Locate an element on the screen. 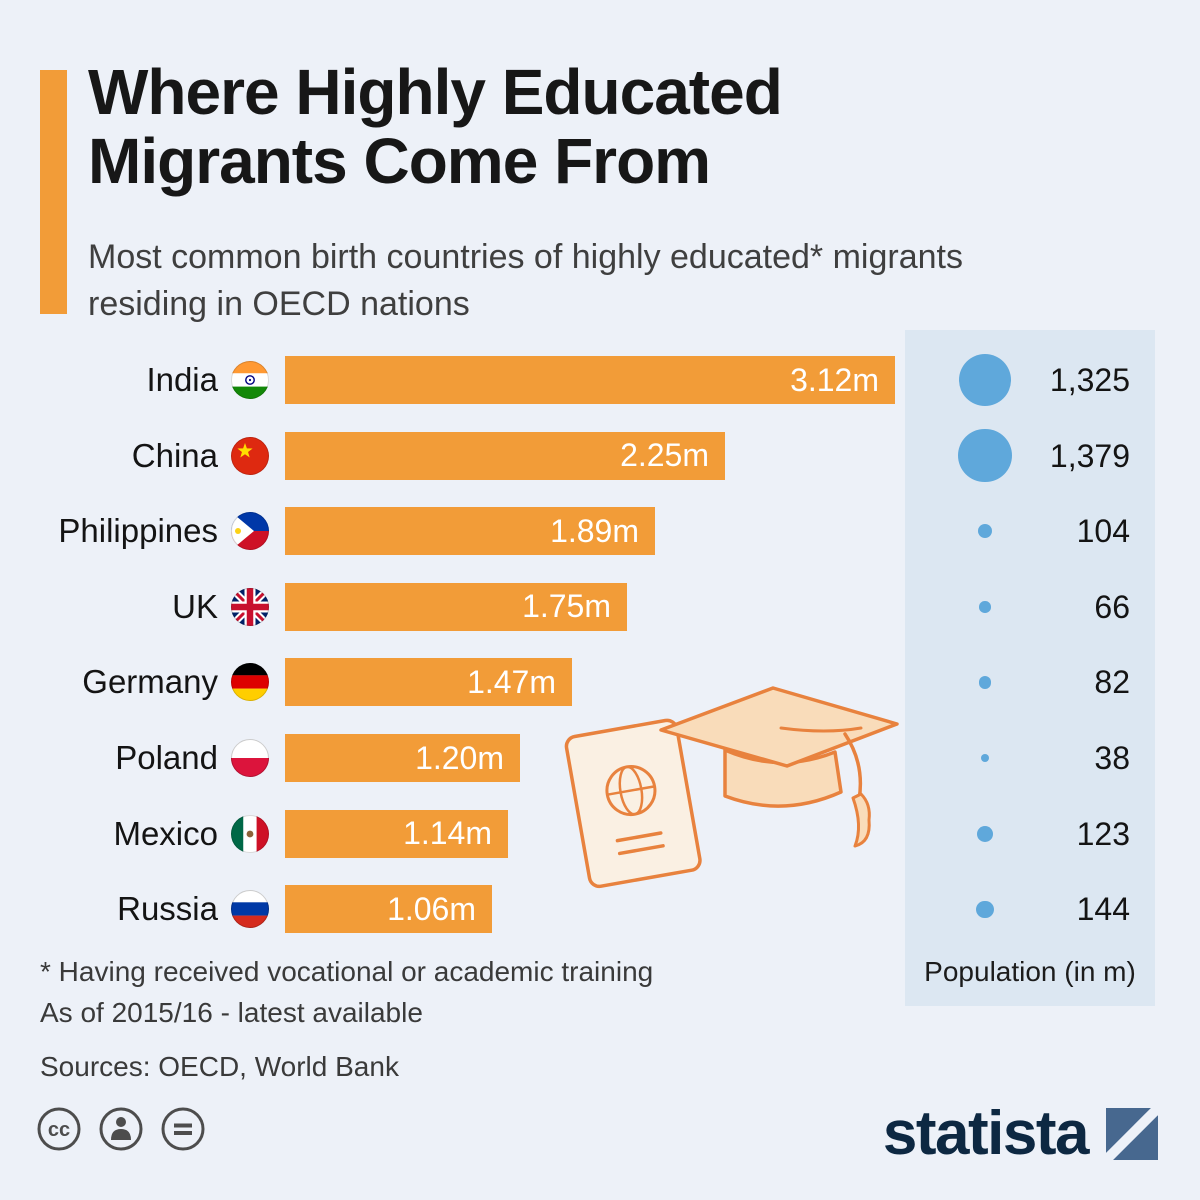  bar-poland: 1.20m is located at coordinates (402, 758).